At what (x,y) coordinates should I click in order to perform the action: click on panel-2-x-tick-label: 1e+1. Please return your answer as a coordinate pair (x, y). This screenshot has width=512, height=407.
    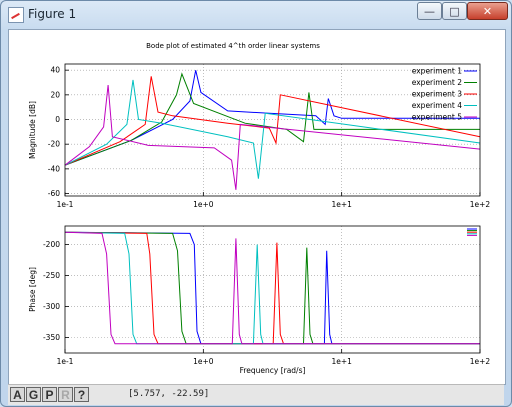
    Looking at the image, I should click on (341, 361).